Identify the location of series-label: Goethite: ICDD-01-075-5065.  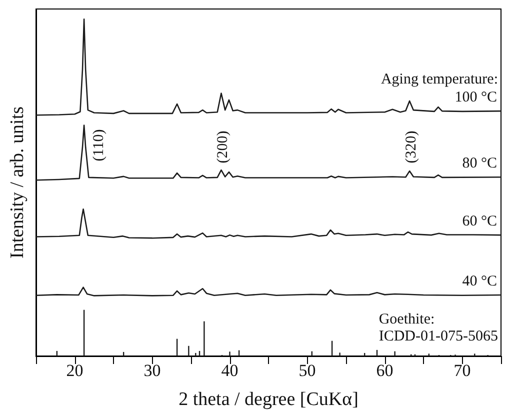
(438, 328).